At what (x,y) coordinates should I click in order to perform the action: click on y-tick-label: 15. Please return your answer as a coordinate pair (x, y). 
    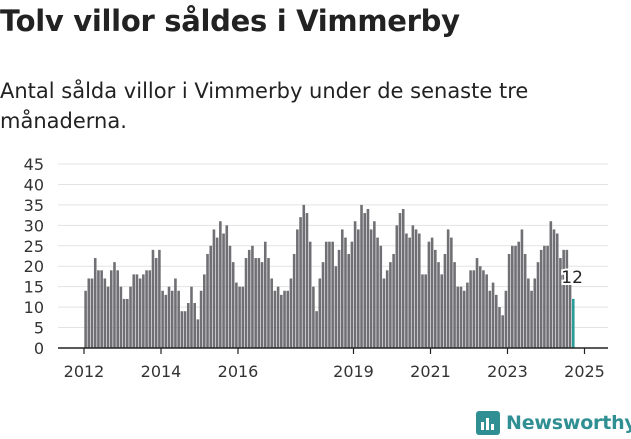
    Looking at the image, I should click on (34, 287).